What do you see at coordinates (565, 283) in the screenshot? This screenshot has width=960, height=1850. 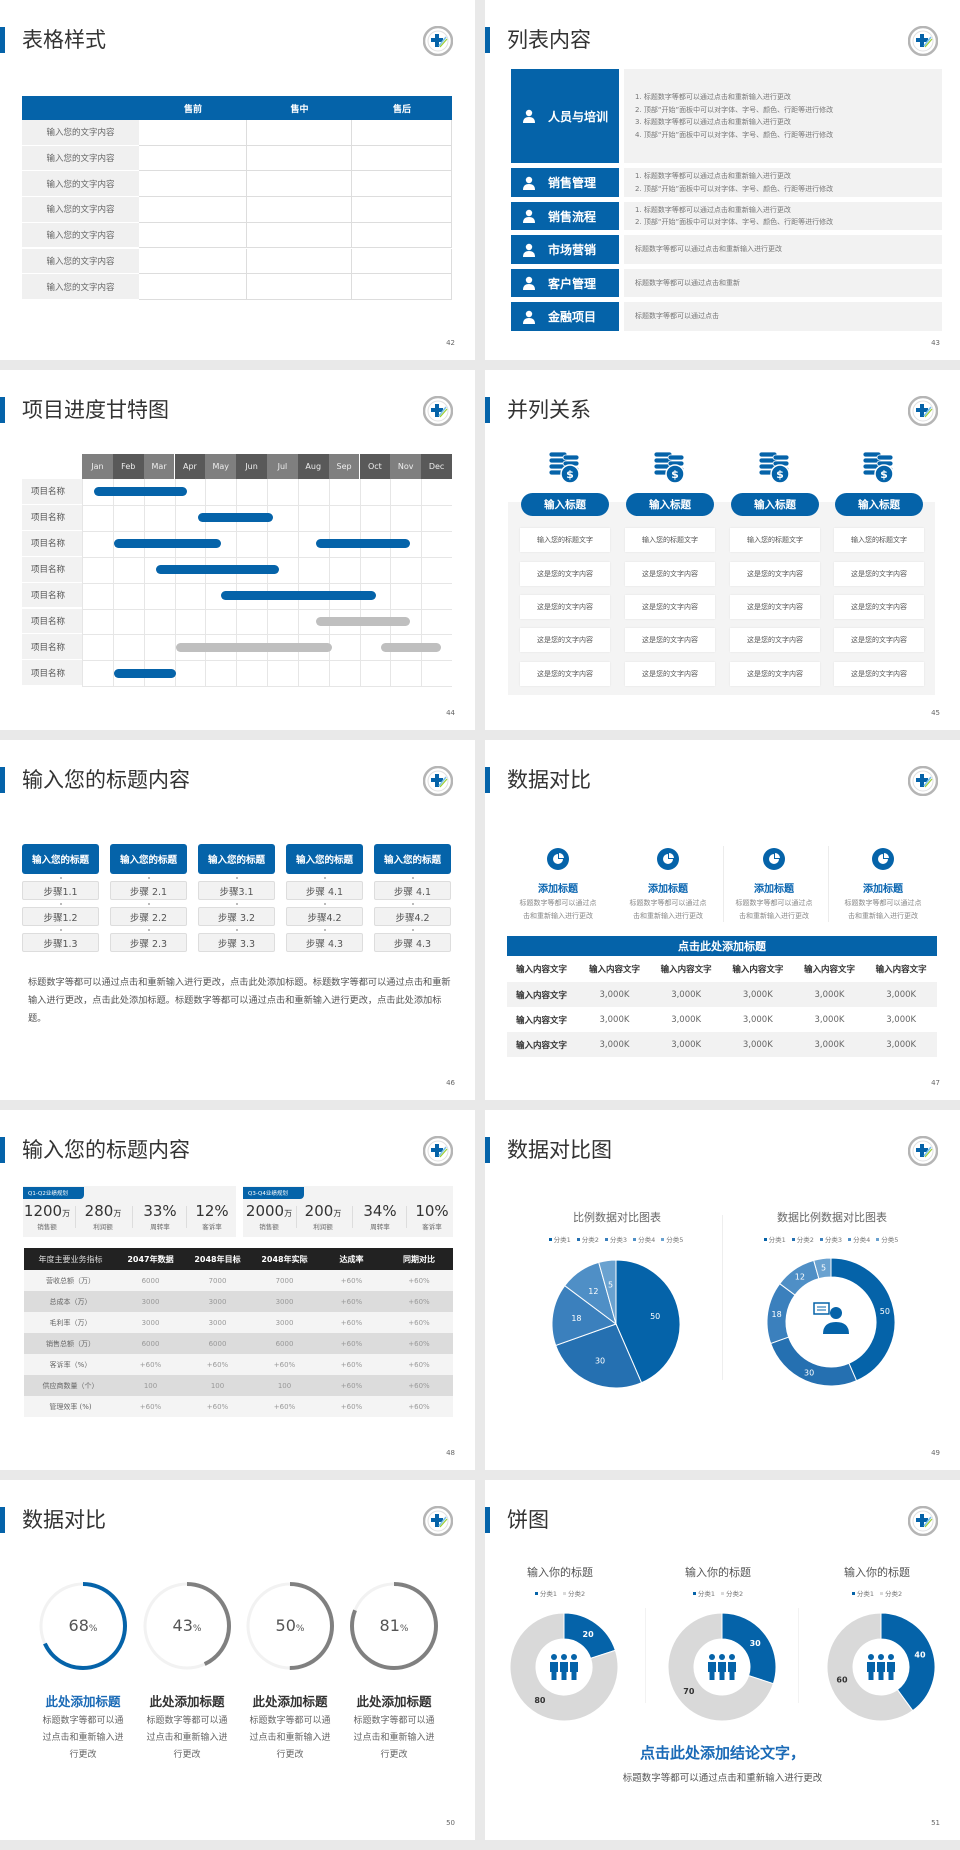 I see `list-item-4: 客户管理` at bounding box center [565, 283].